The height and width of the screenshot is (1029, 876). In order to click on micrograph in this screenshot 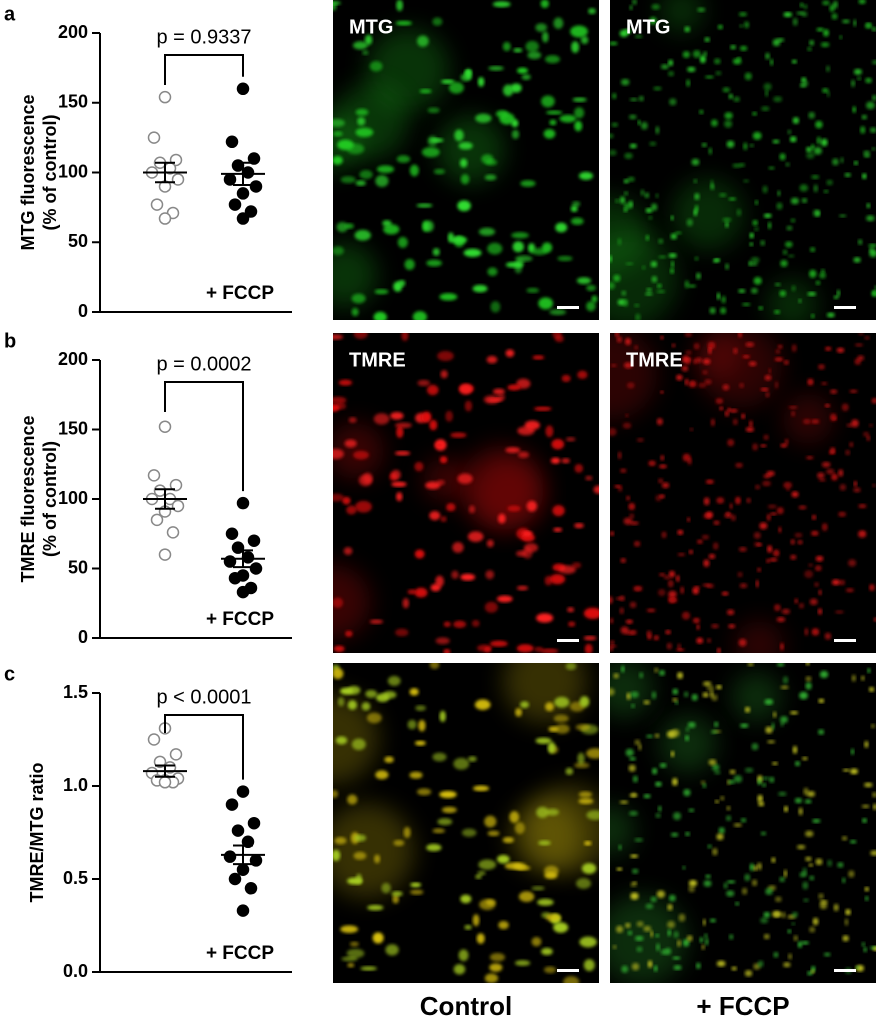, I will do `click(466, 160)`.